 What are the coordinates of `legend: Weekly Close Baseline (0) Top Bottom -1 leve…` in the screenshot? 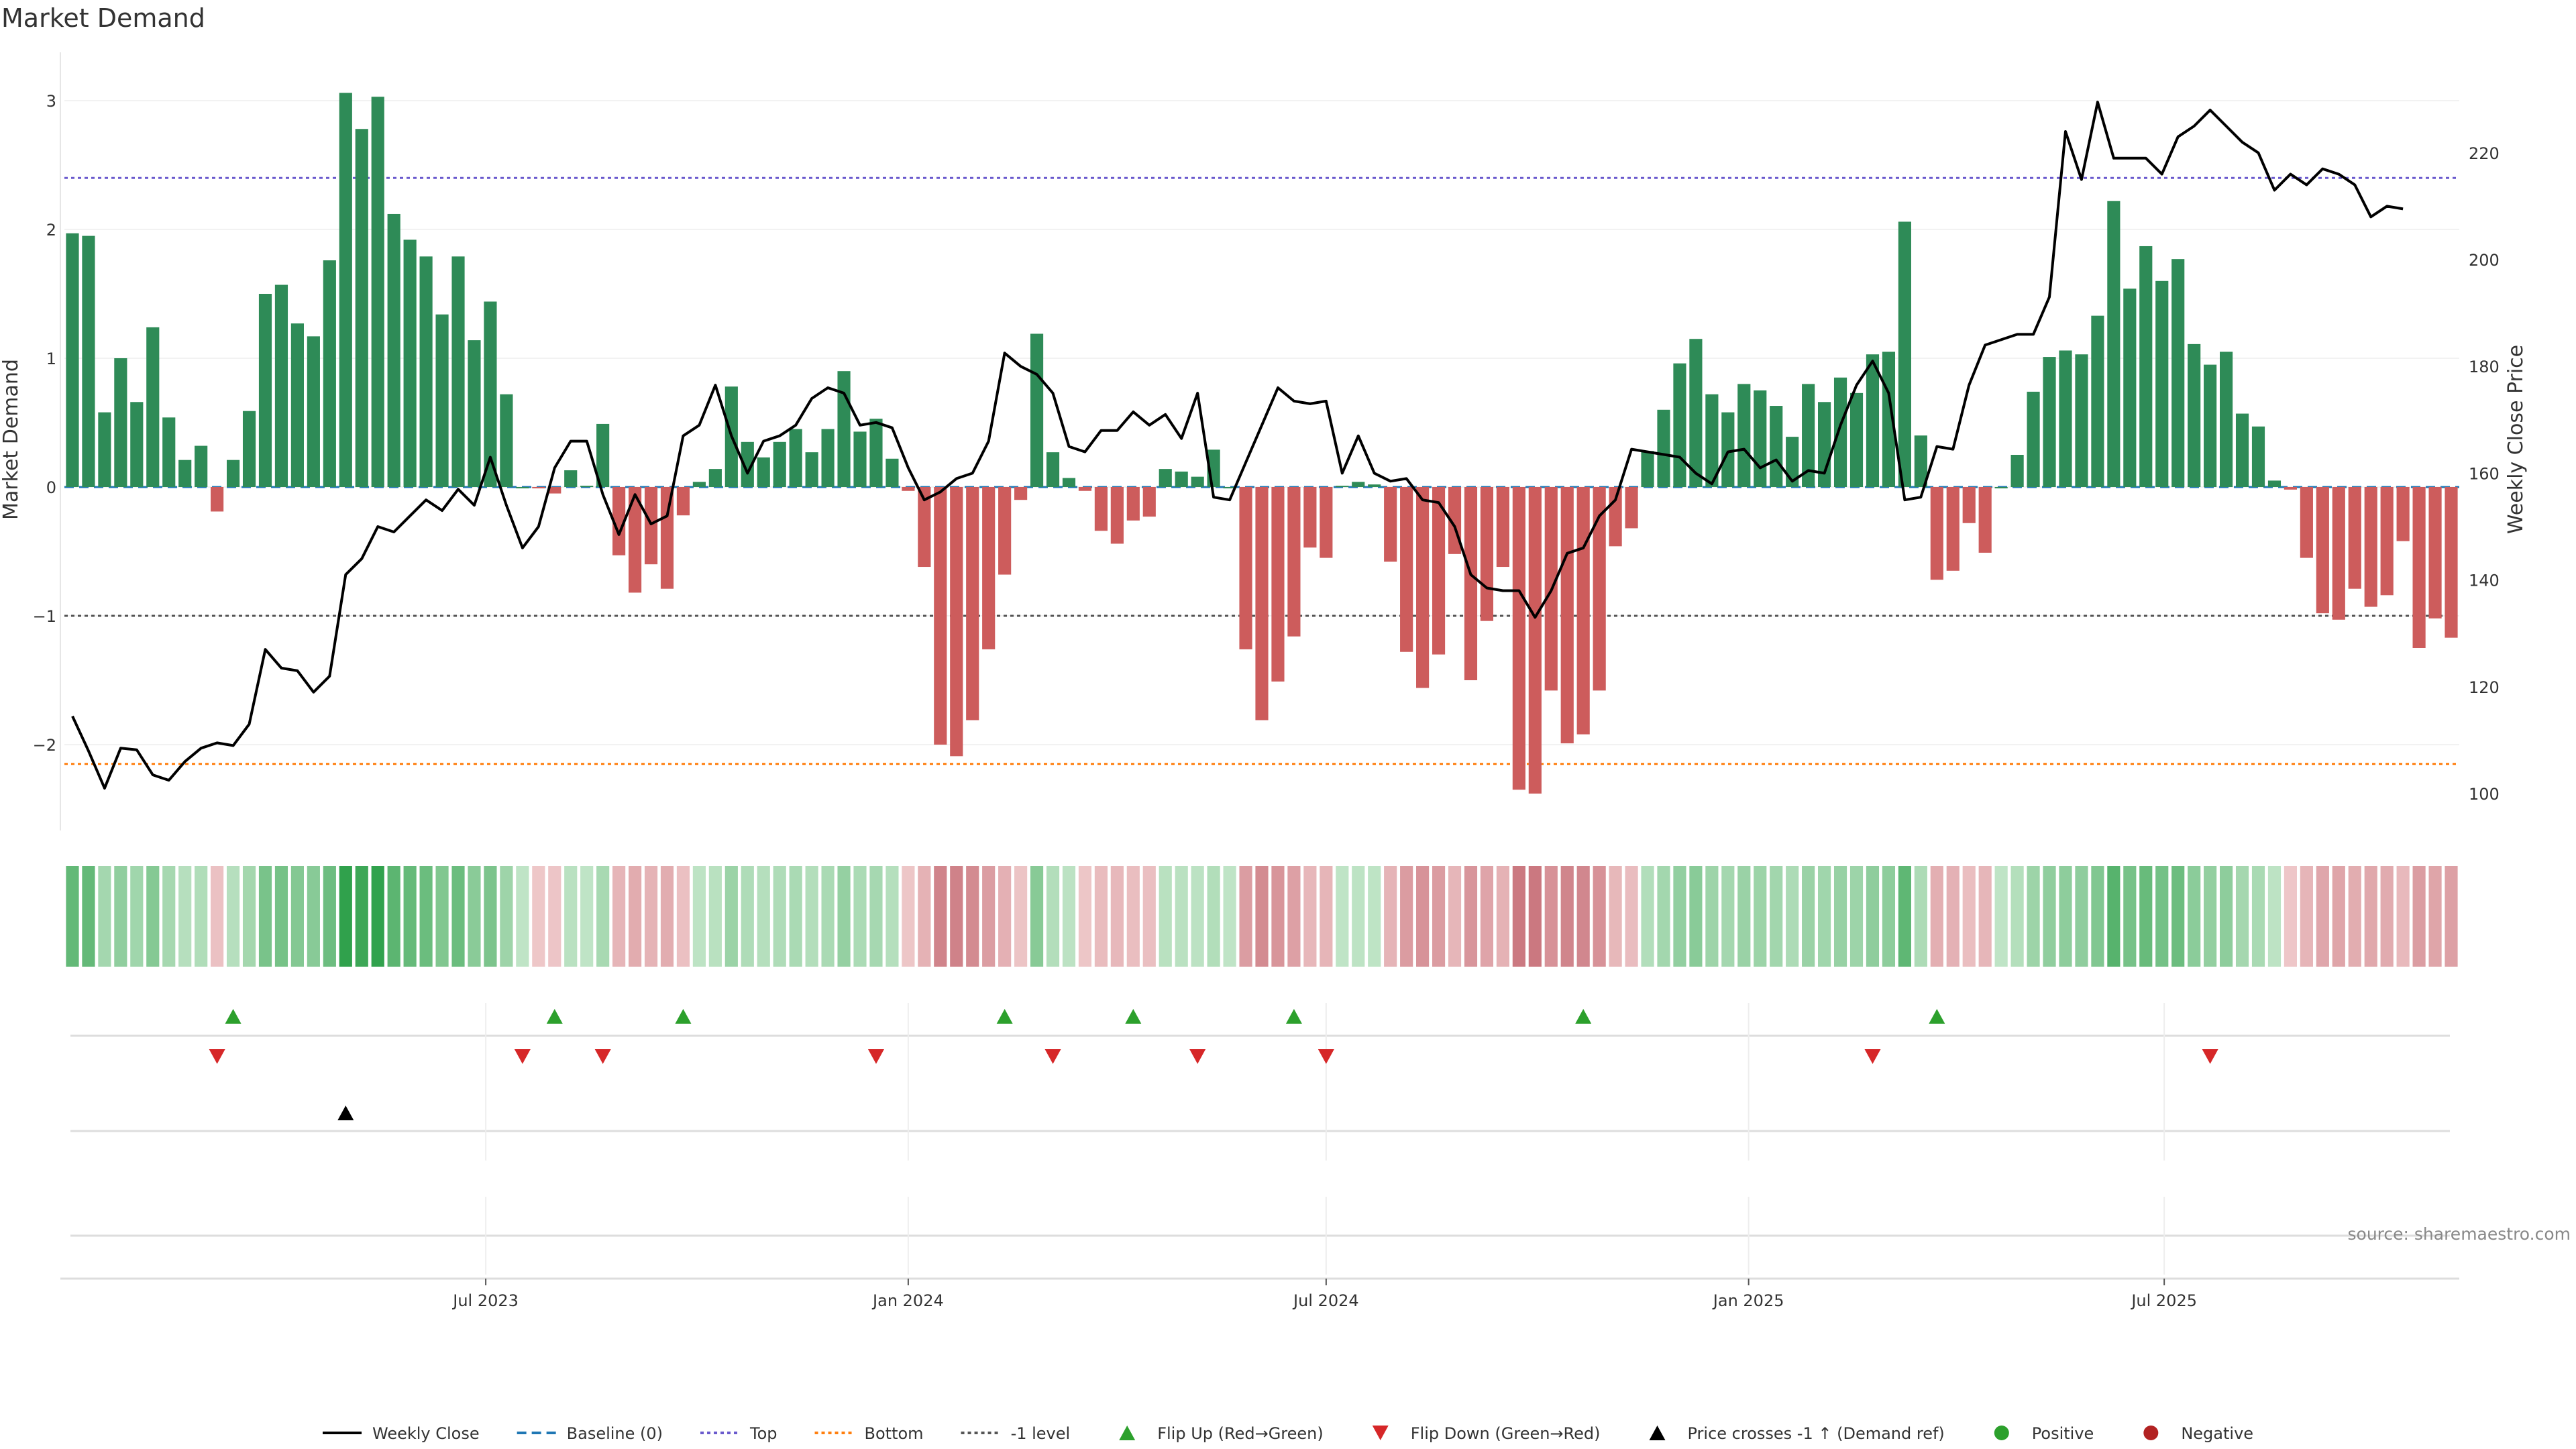 It's located at (1288, 1433).